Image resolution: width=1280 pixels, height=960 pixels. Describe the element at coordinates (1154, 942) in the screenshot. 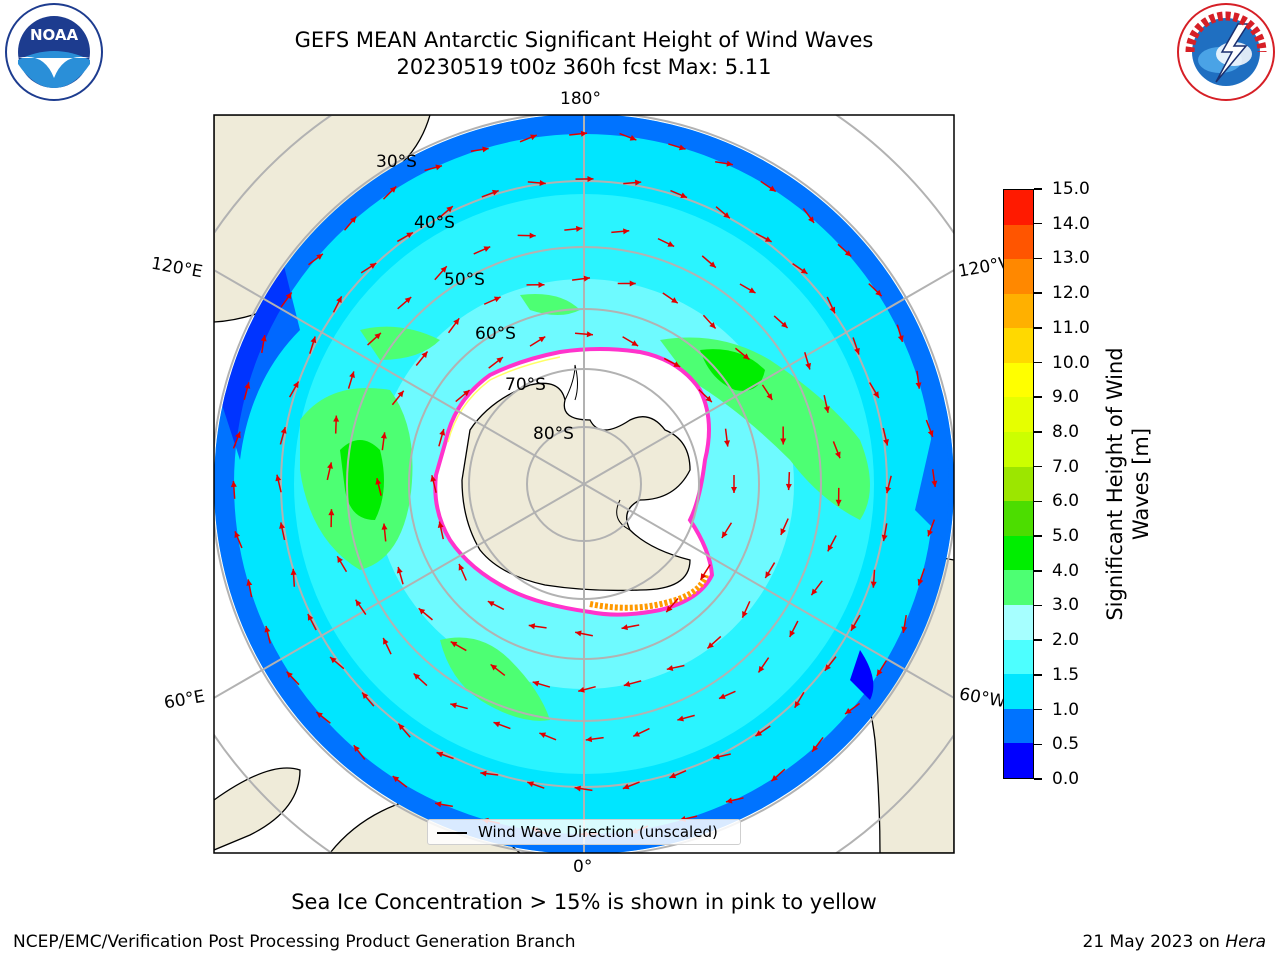

I see `footer-date-text: 21 May 2023 on` at that location.